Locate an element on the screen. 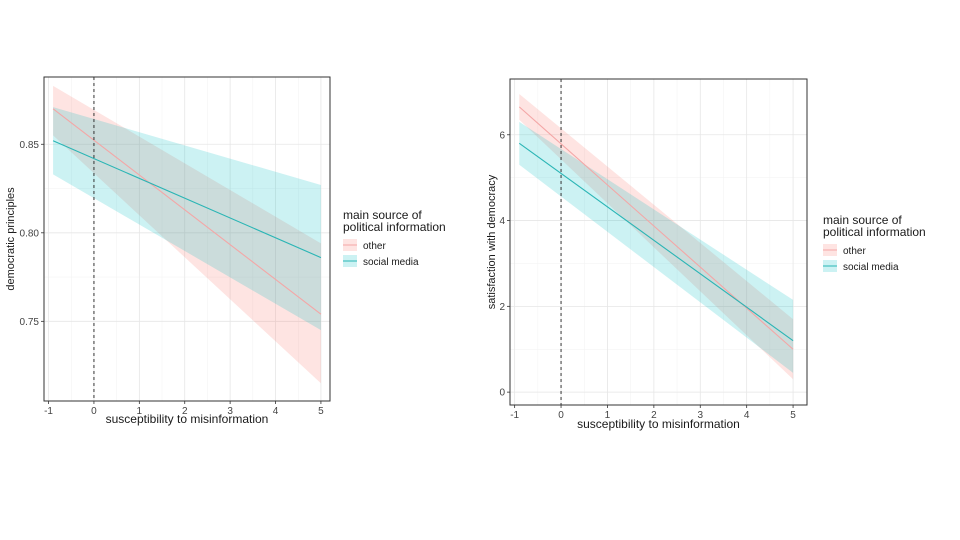 This screenshot has width=960, height=540. y-tick-label: 0.85 is located at coordinates (30, 145).